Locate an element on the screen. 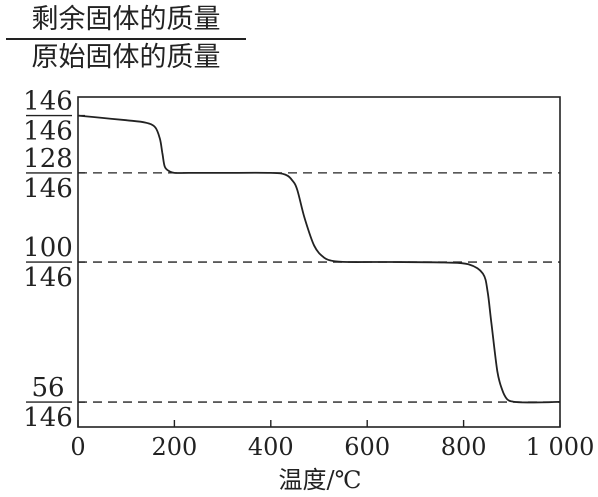 This screenshot has width=598, height=497. y-axis-label: 剩余固体的质量 原始固体的质量 is located at coordinates (126, 39).